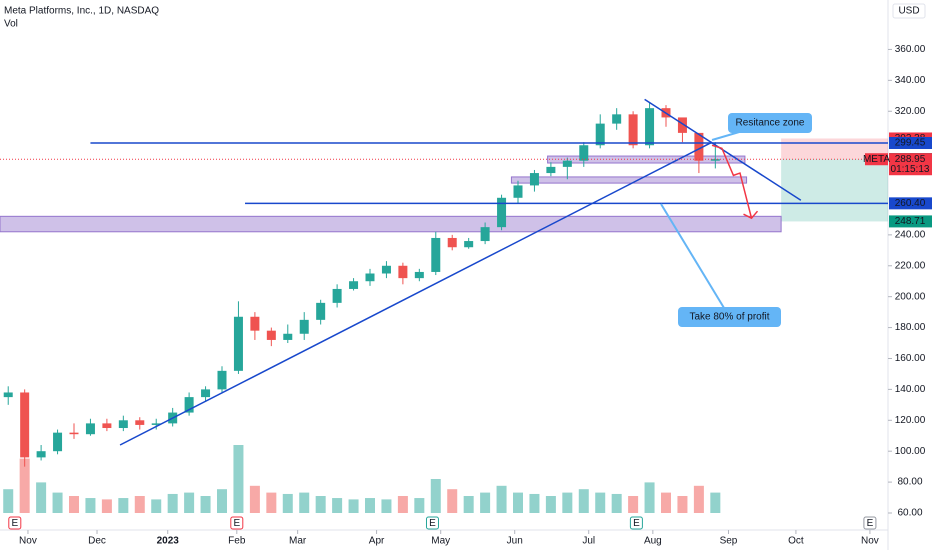 This screenshot has width=932, height=550. What do you see at coordinates (910, 327) in the screenshot?
I see `y-tick-label: 180.00` at bounding box center [910, 327].